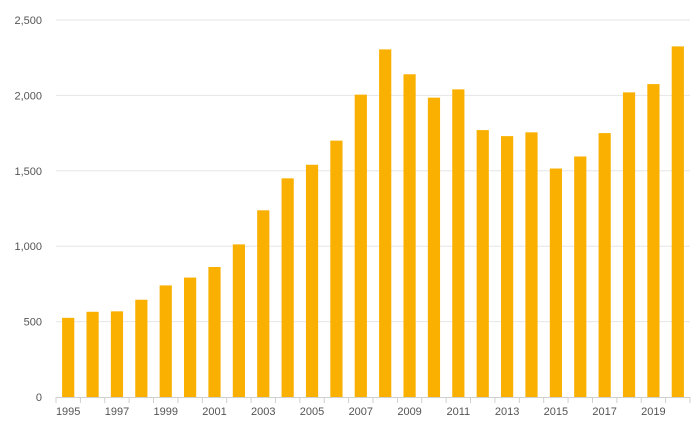 This screenshot has width=700, height=433. Describe the element at coordinates (28, 209) in the screenshot. I see `y-axis-tick-labels: 0 500 1,000 1,500 2,000 2,500` at that location.